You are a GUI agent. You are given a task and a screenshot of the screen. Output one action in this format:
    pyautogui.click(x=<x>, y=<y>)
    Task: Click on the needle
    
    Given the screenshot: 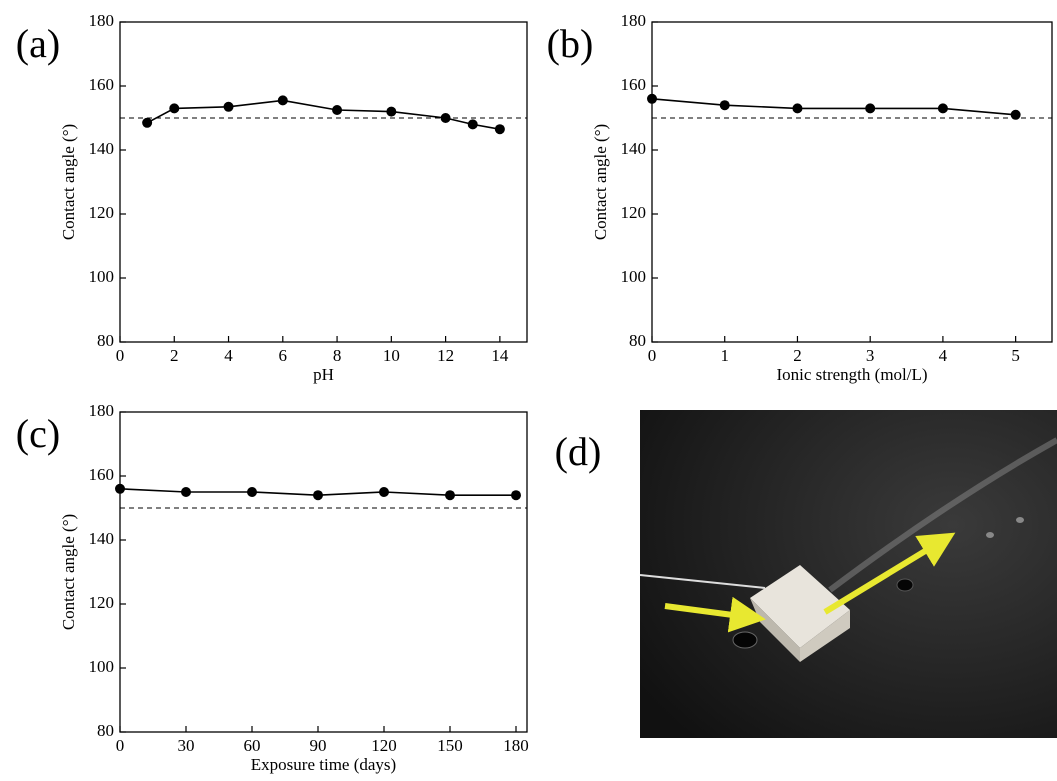 What is the action you would take?
    pyautogui.click(x=702, y=581)
    